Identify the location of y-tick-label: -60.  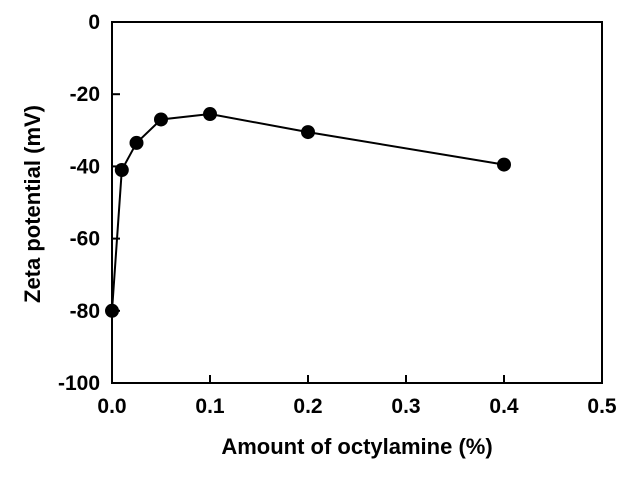
(85, 239).